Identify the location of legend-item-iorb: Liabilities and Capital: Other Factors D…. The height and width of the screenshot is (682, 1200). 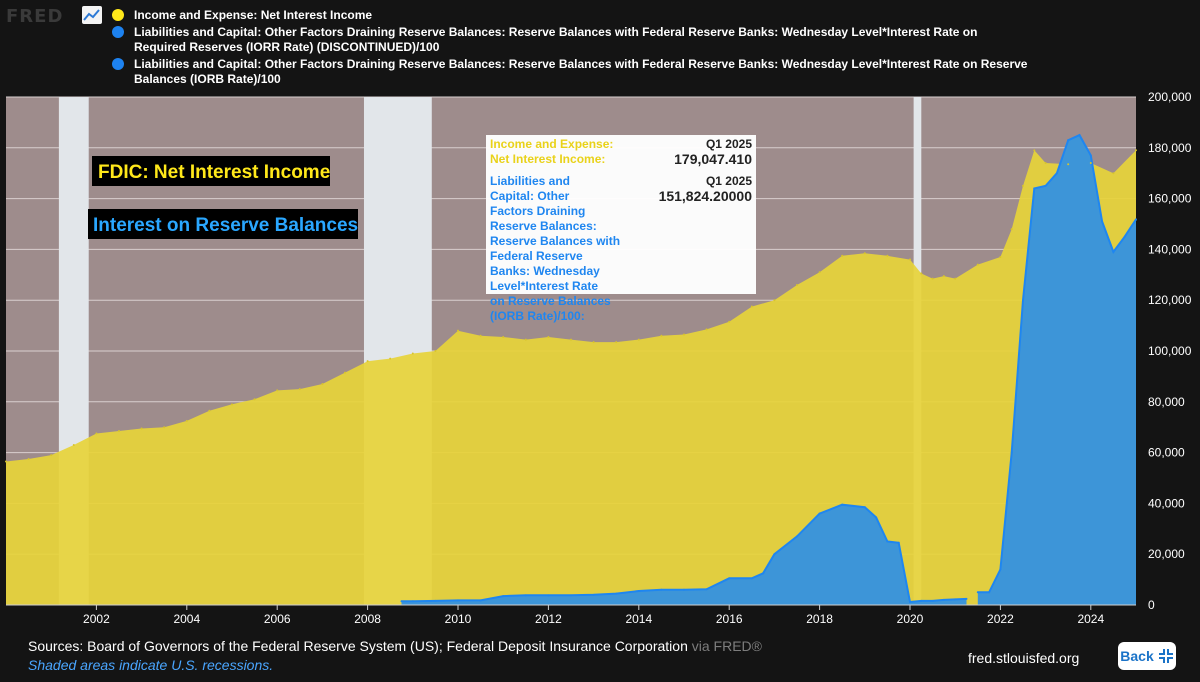
(572, 72).